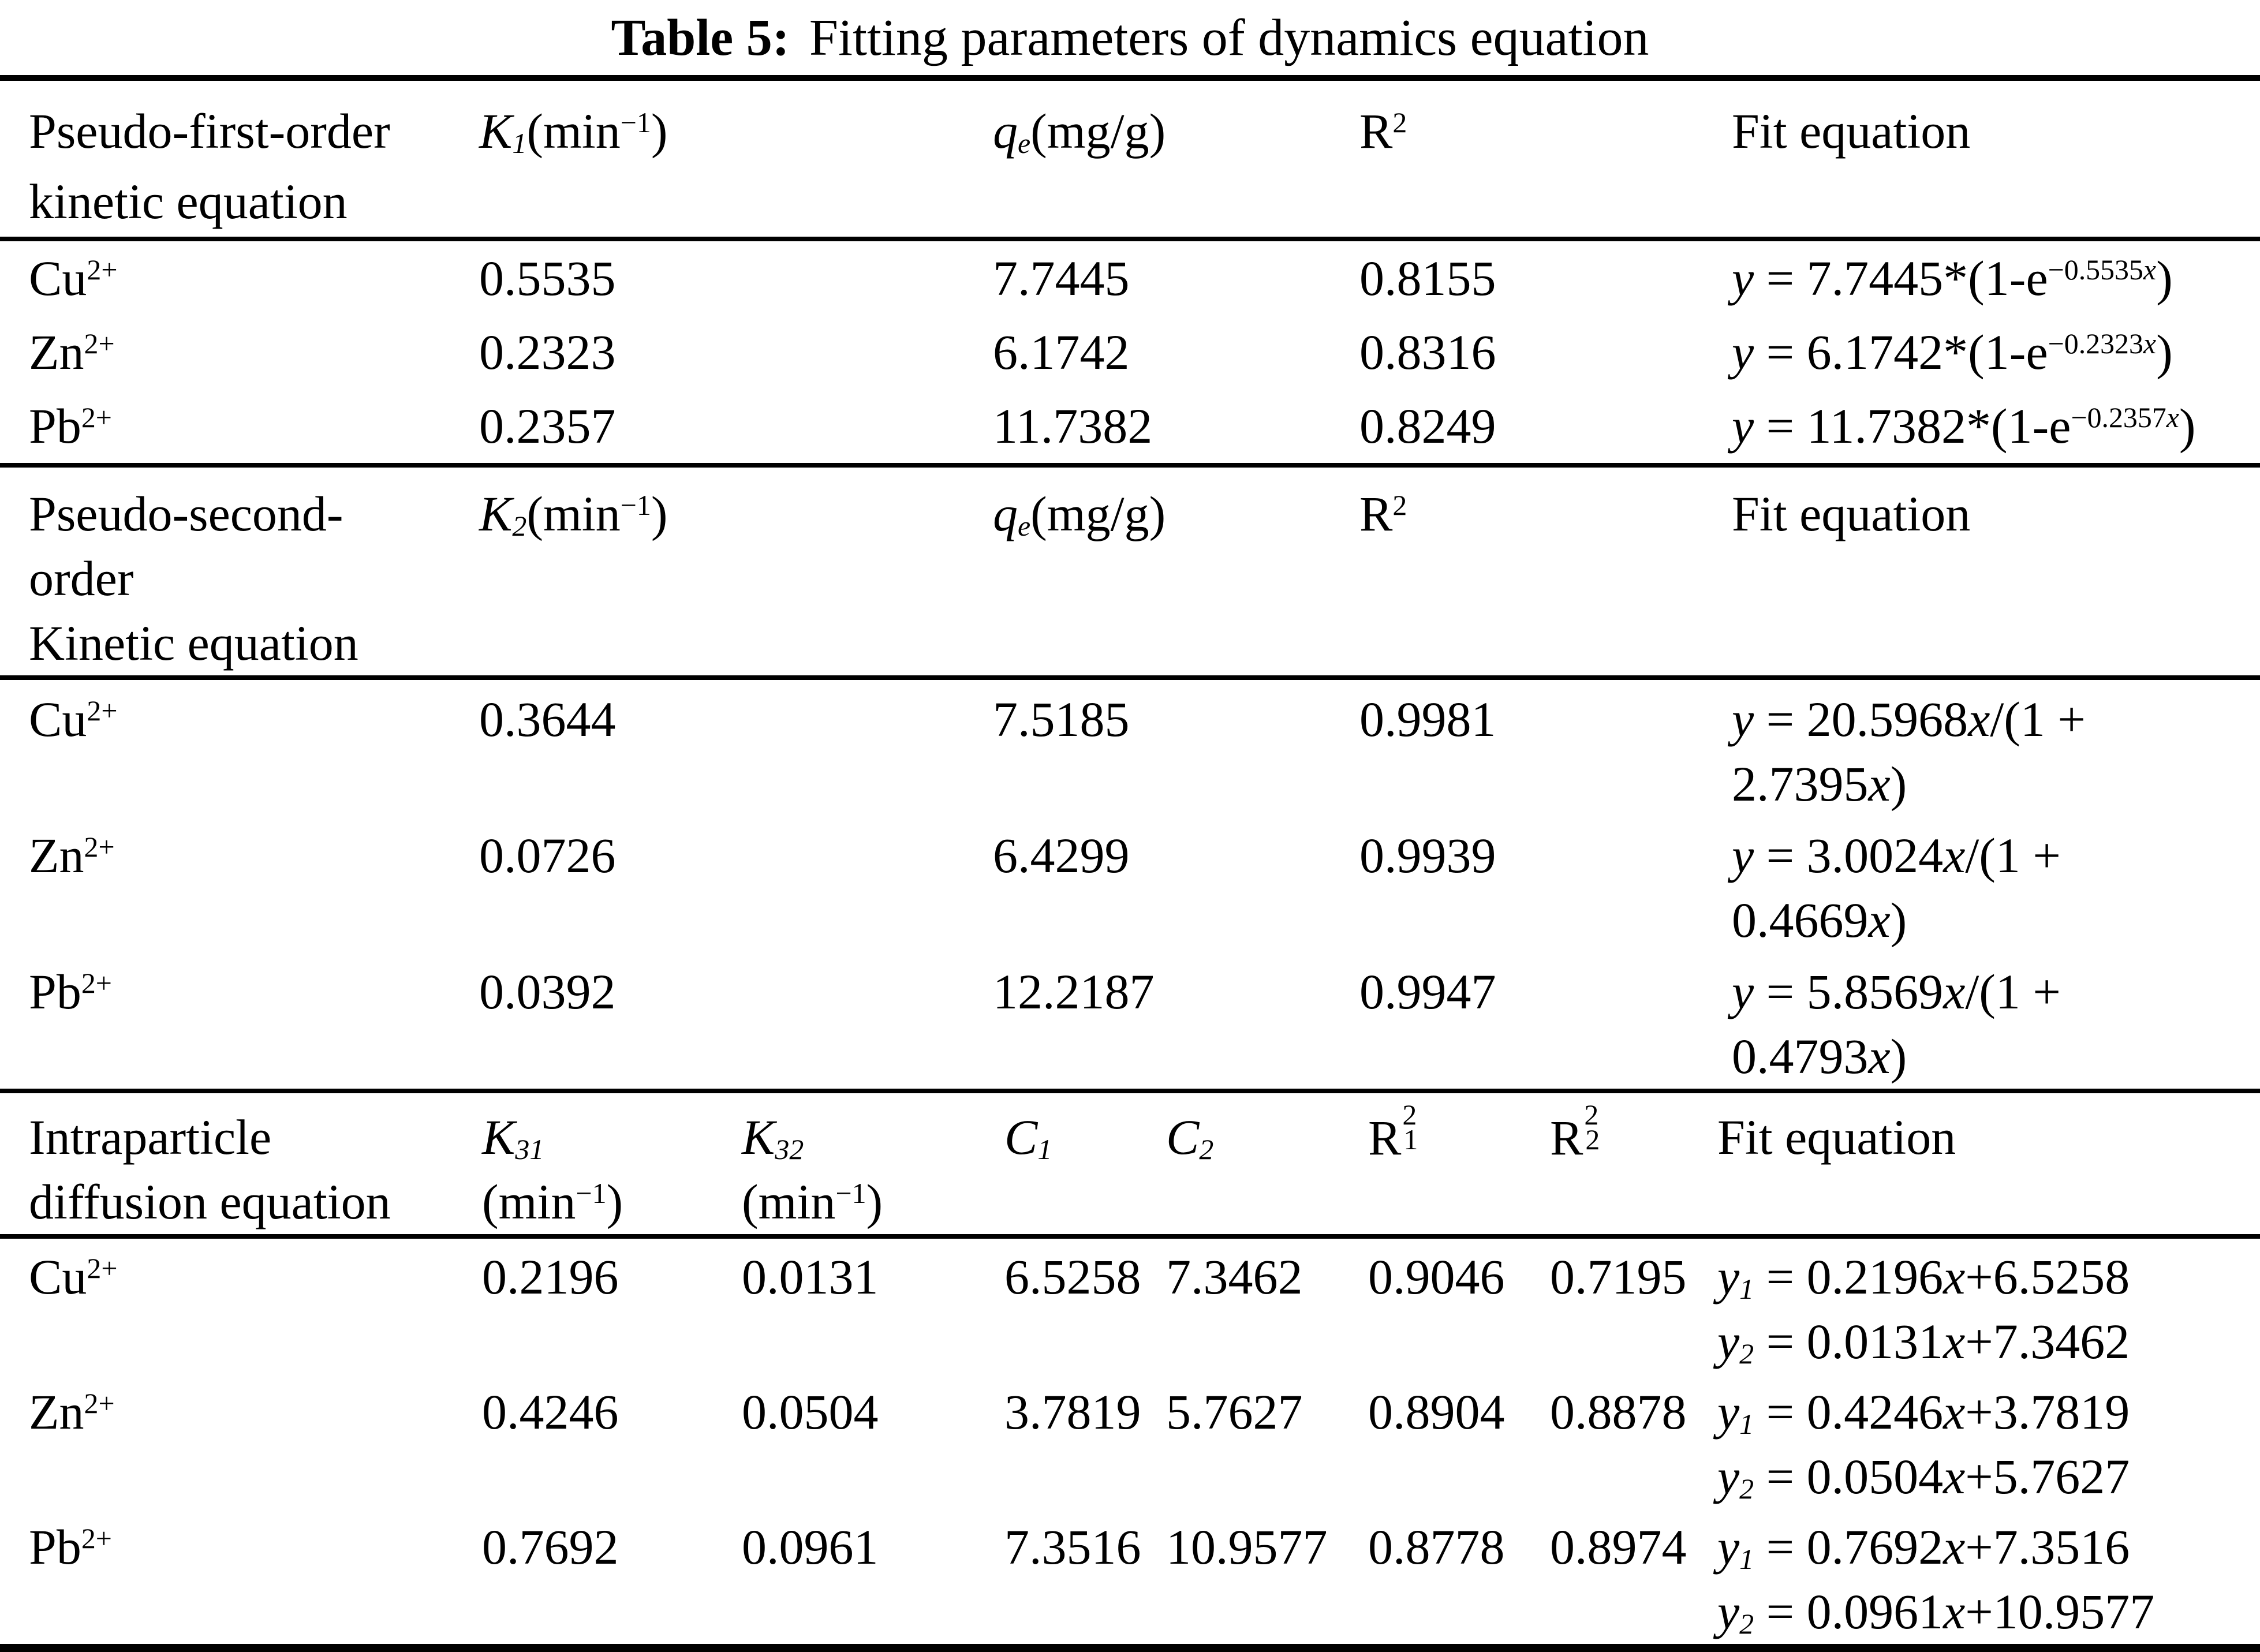 This screenshot has height=1652, width=2260. Describe the element at coordinates (1836, 1137) in the screenshot. I see `section3-col-fit: Fit equation` at that location.